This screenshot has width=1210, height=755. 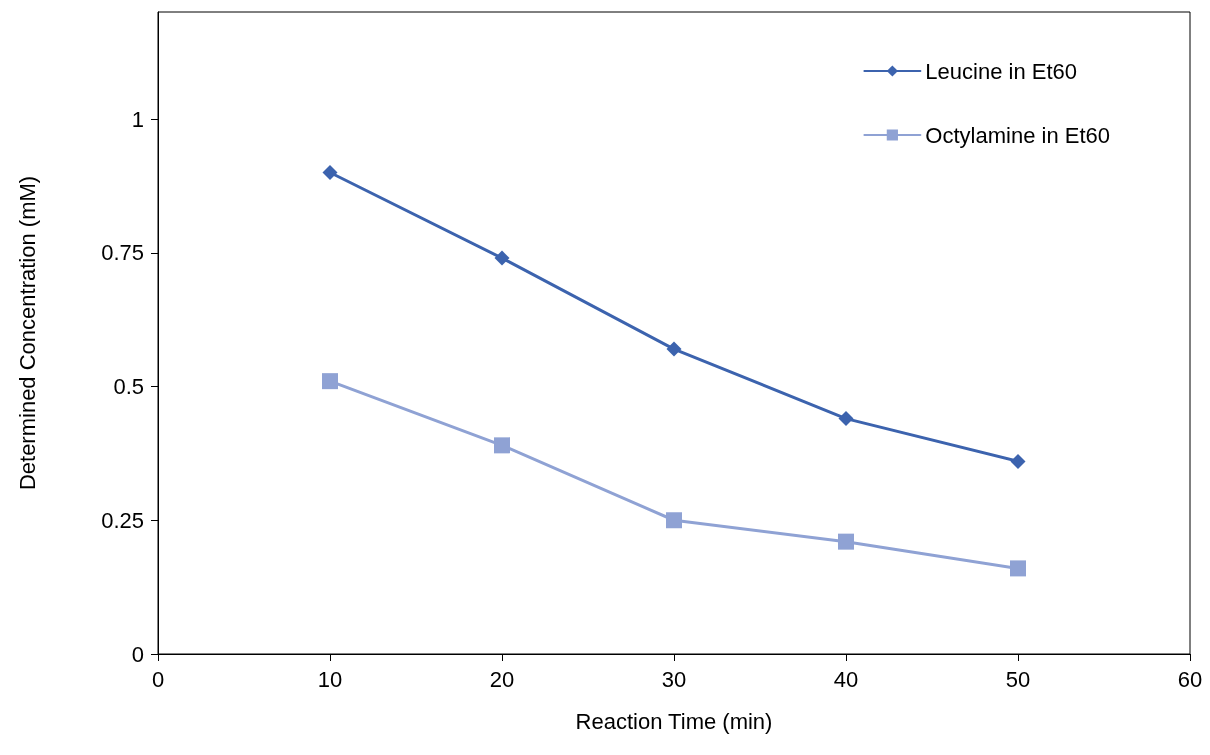 What do you see at coordinates (1017, 135) in the screenshot?
I see `legend-label: Octylamine in Et60` at bounding box center [1017, 135].